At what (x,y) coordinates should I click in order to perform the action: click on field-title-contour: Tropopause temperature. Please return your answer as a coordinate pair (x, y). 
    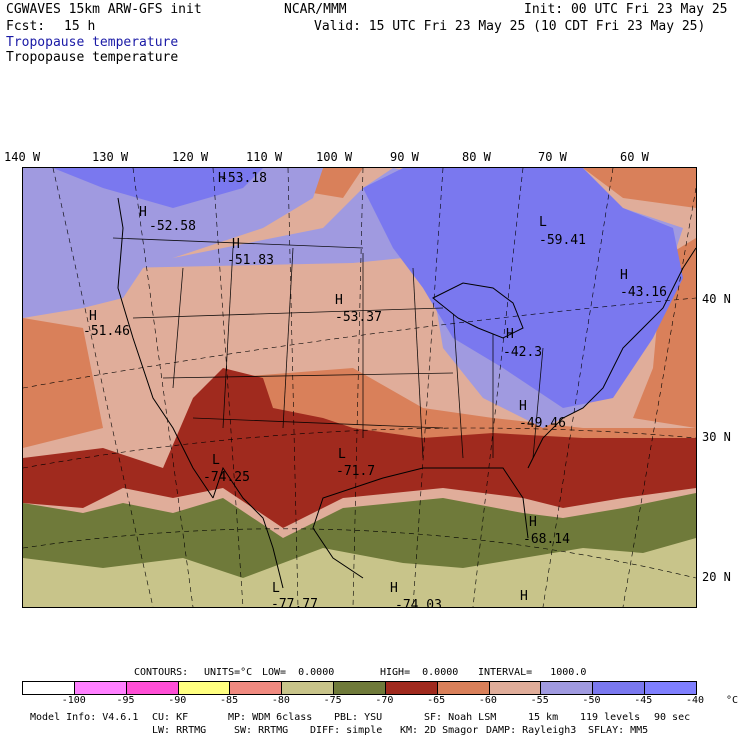
    Looking at the image, I should click on (92, 57).